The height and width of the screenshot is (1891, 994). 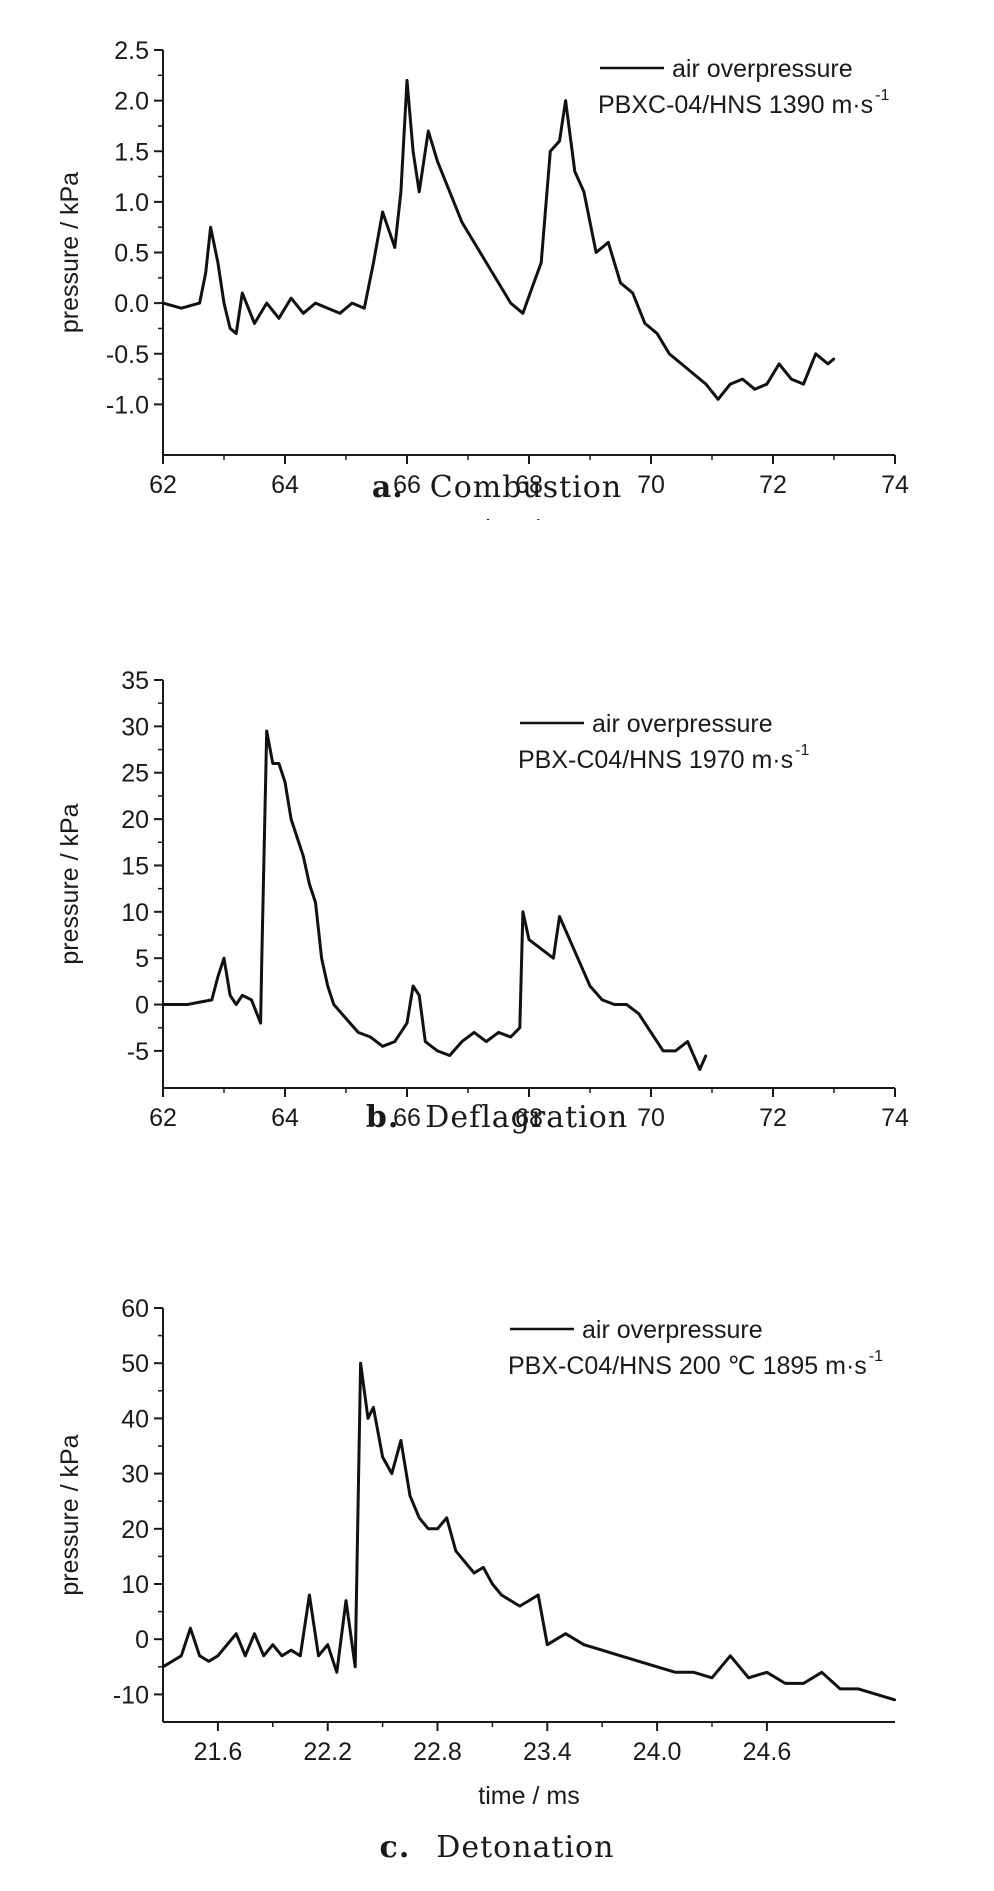 I want to click on y-tick-label-a: 2.0, so click(x=131, y=102).